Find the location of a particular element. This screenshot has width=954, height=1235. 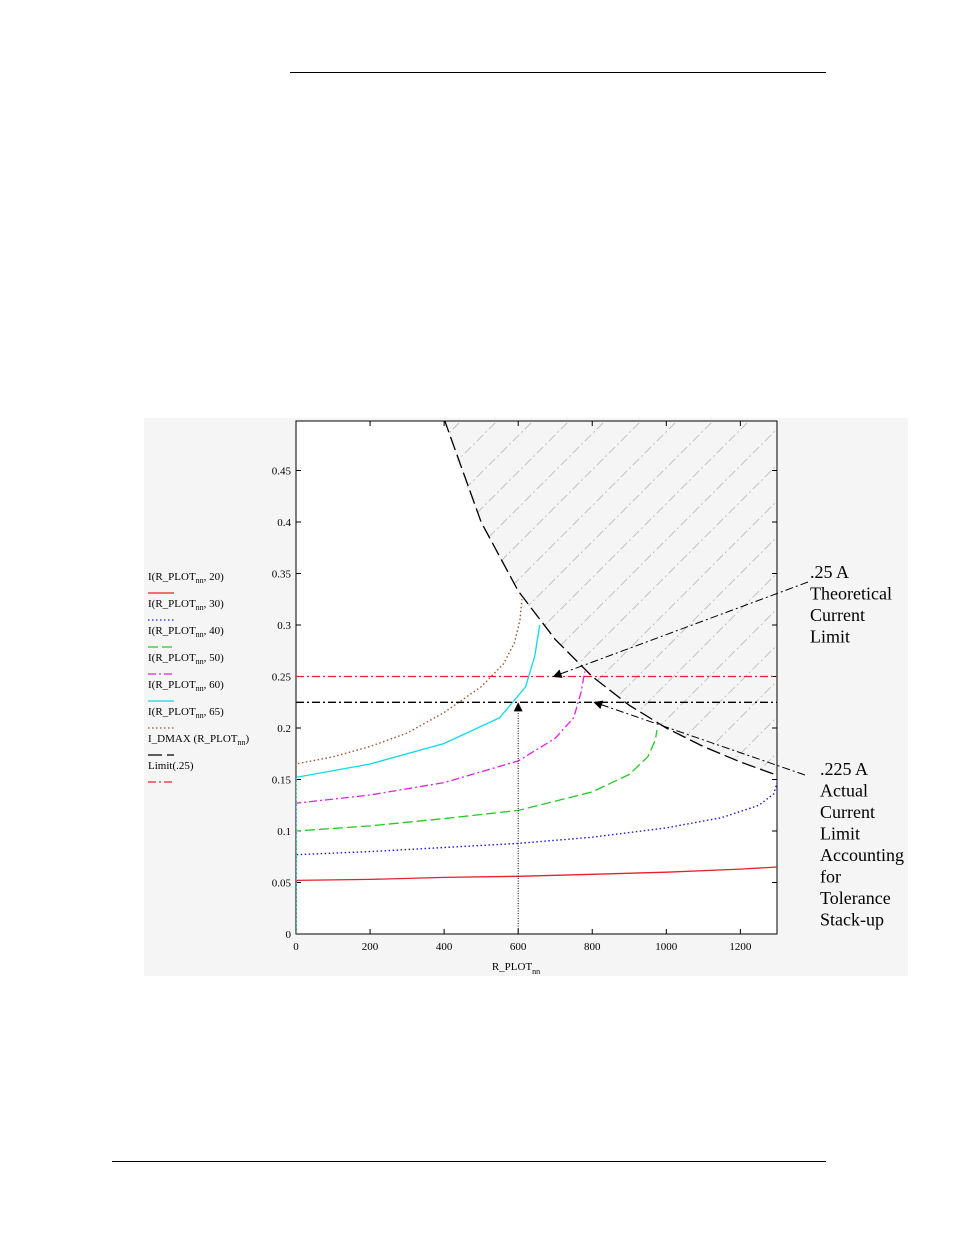

x-tick-label: 200 is located at coordinates (370, 947).